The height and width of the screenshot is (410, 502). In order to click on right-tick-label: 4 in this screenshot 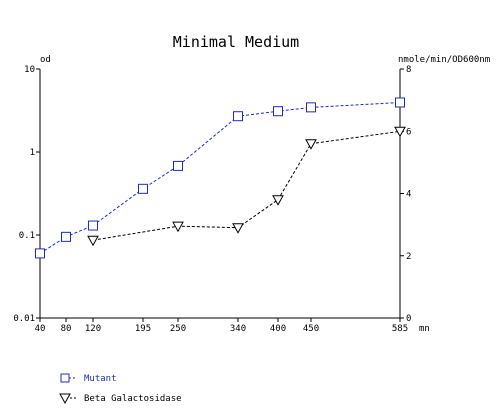, I will do `click(408, 195)`.